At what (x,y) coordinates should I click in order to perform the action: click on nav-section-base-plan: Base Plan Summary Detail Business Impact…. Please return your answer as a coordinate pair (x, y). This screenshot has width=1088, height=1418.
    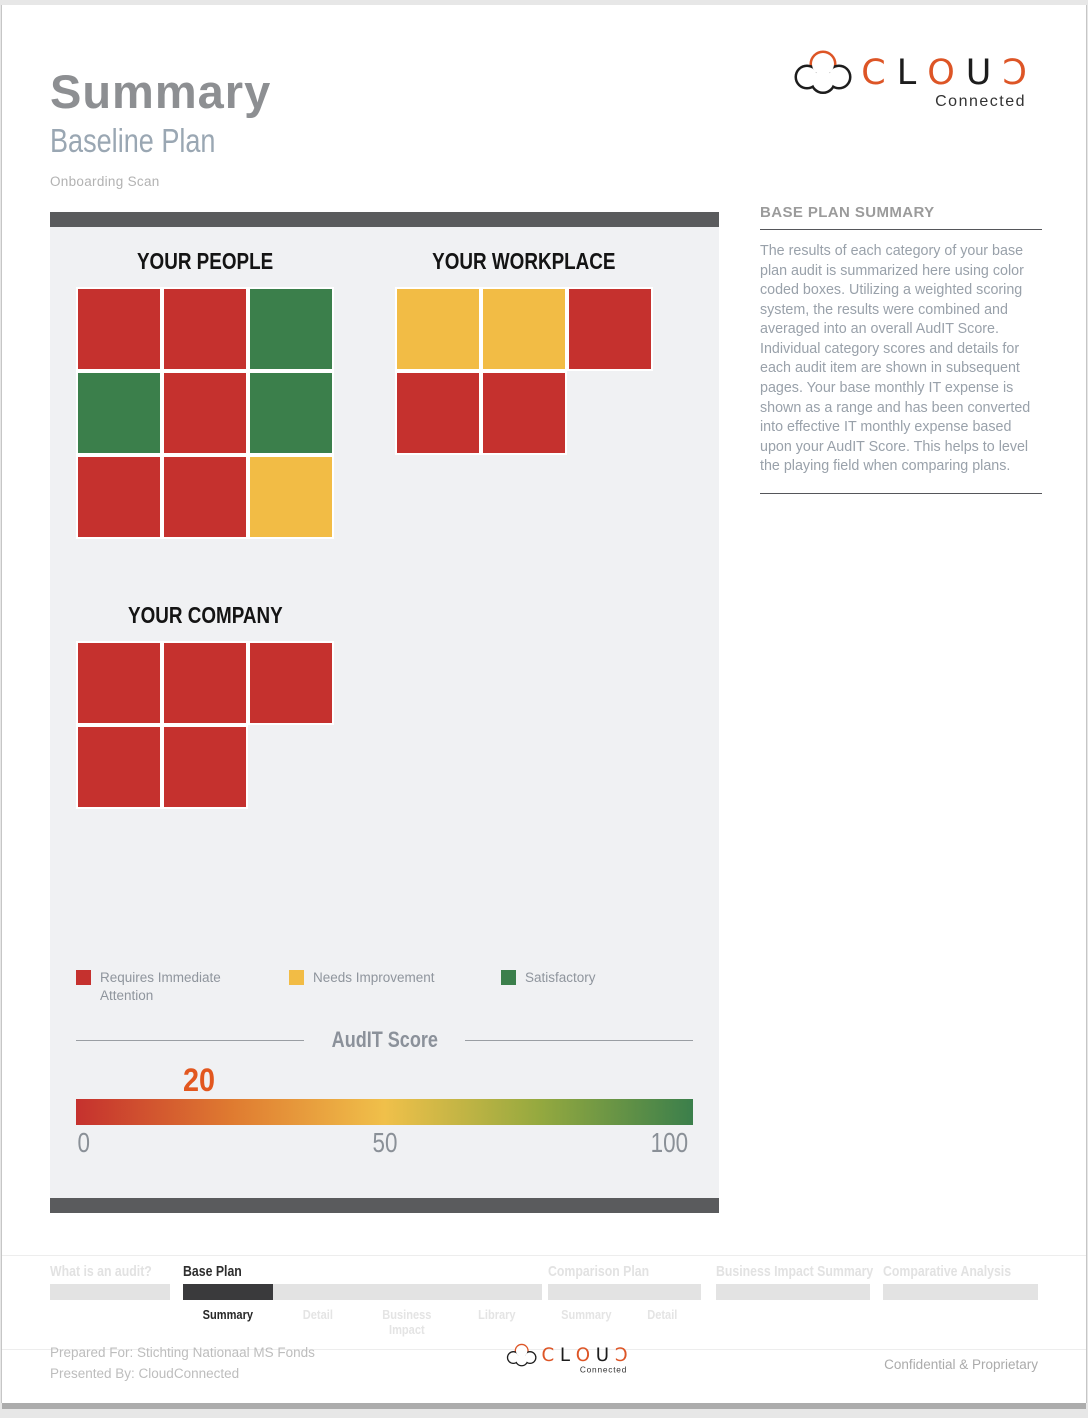
    Looking at the image, I should click on (362, 1300).